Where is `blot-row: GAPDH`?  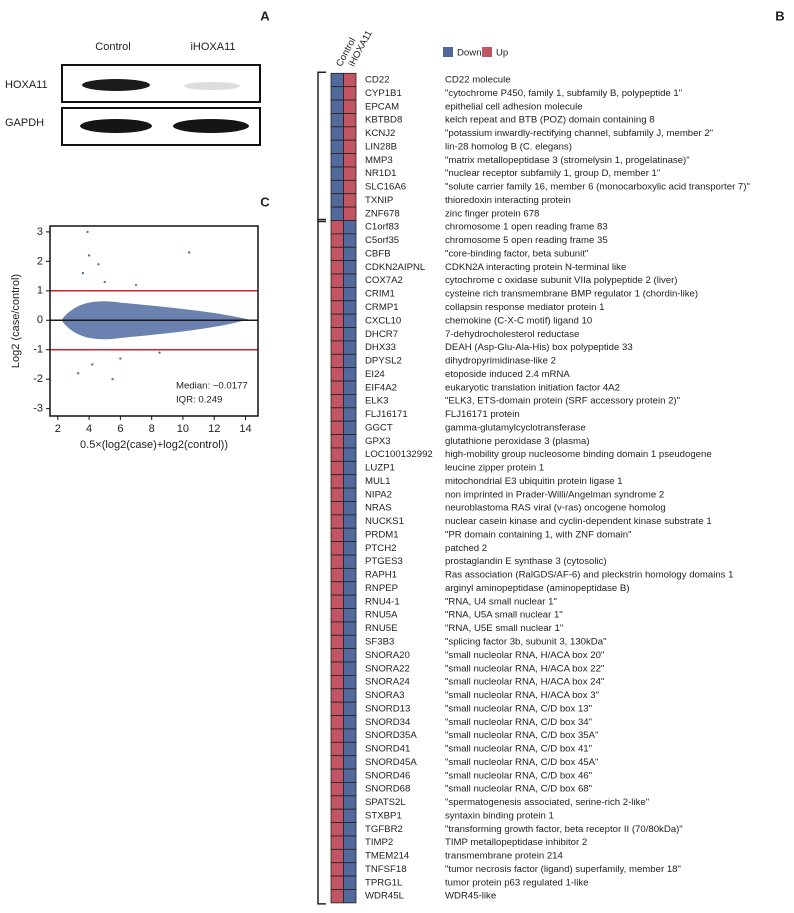 blot-row: GAPDH is located at coordinates (24, 123).